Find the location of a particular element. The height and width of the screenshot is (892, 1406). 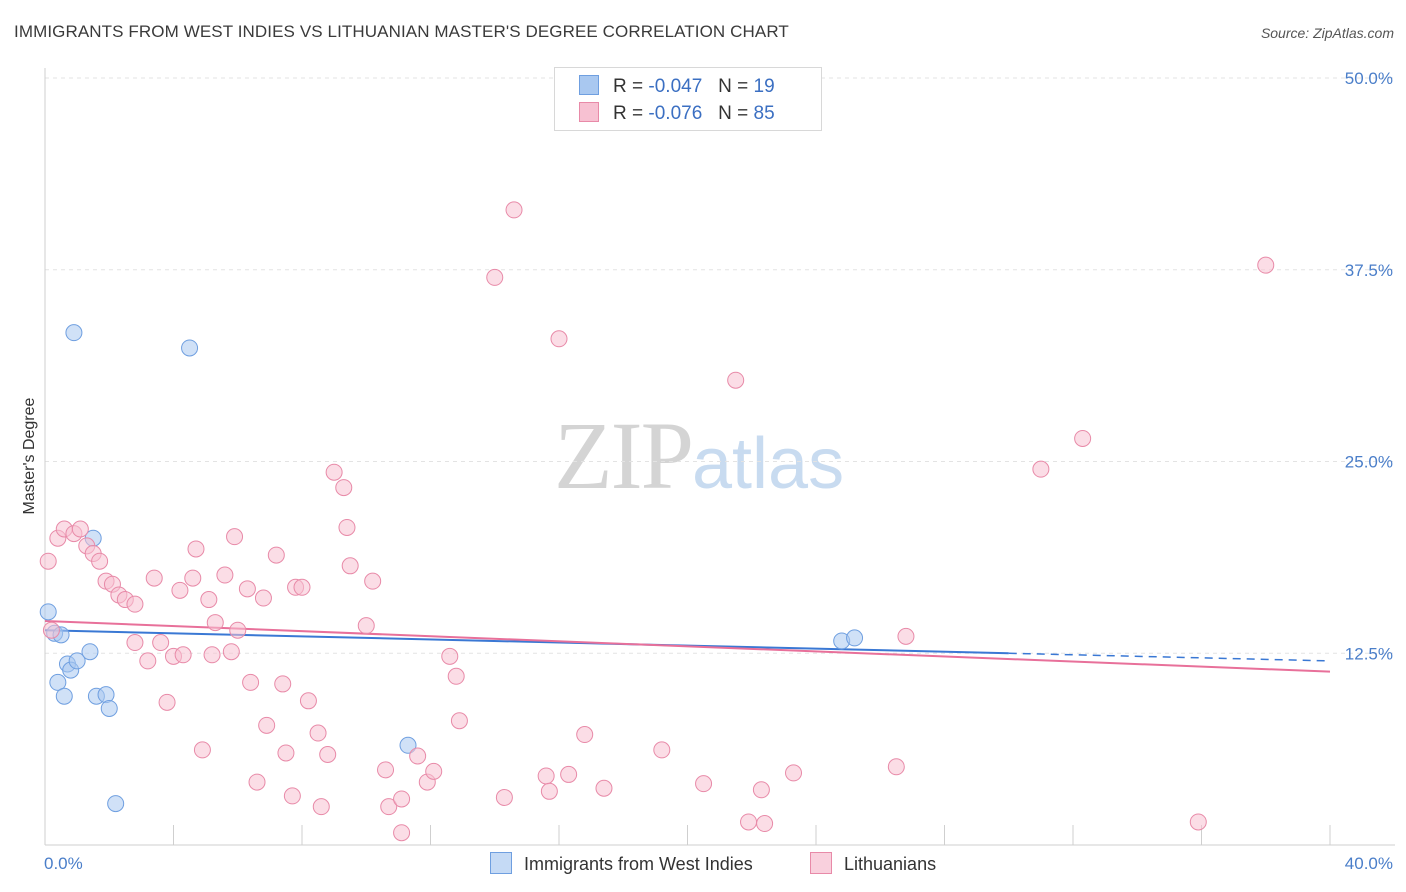

x-tick-label: 0.0% is located at coordinates (63, 863).